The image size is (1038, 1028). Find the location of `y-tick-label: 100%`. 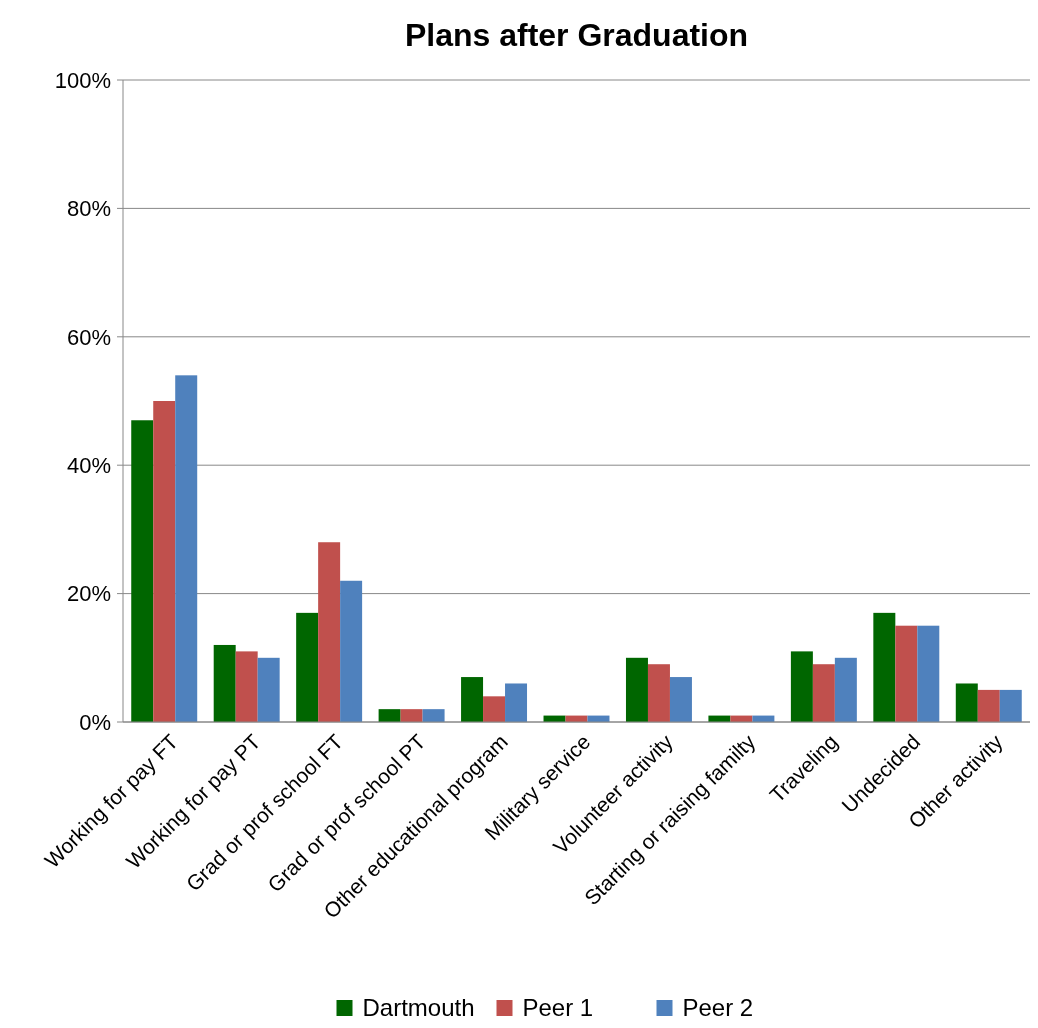

y-tick-label: 100% is located at coordinates (82, 80).